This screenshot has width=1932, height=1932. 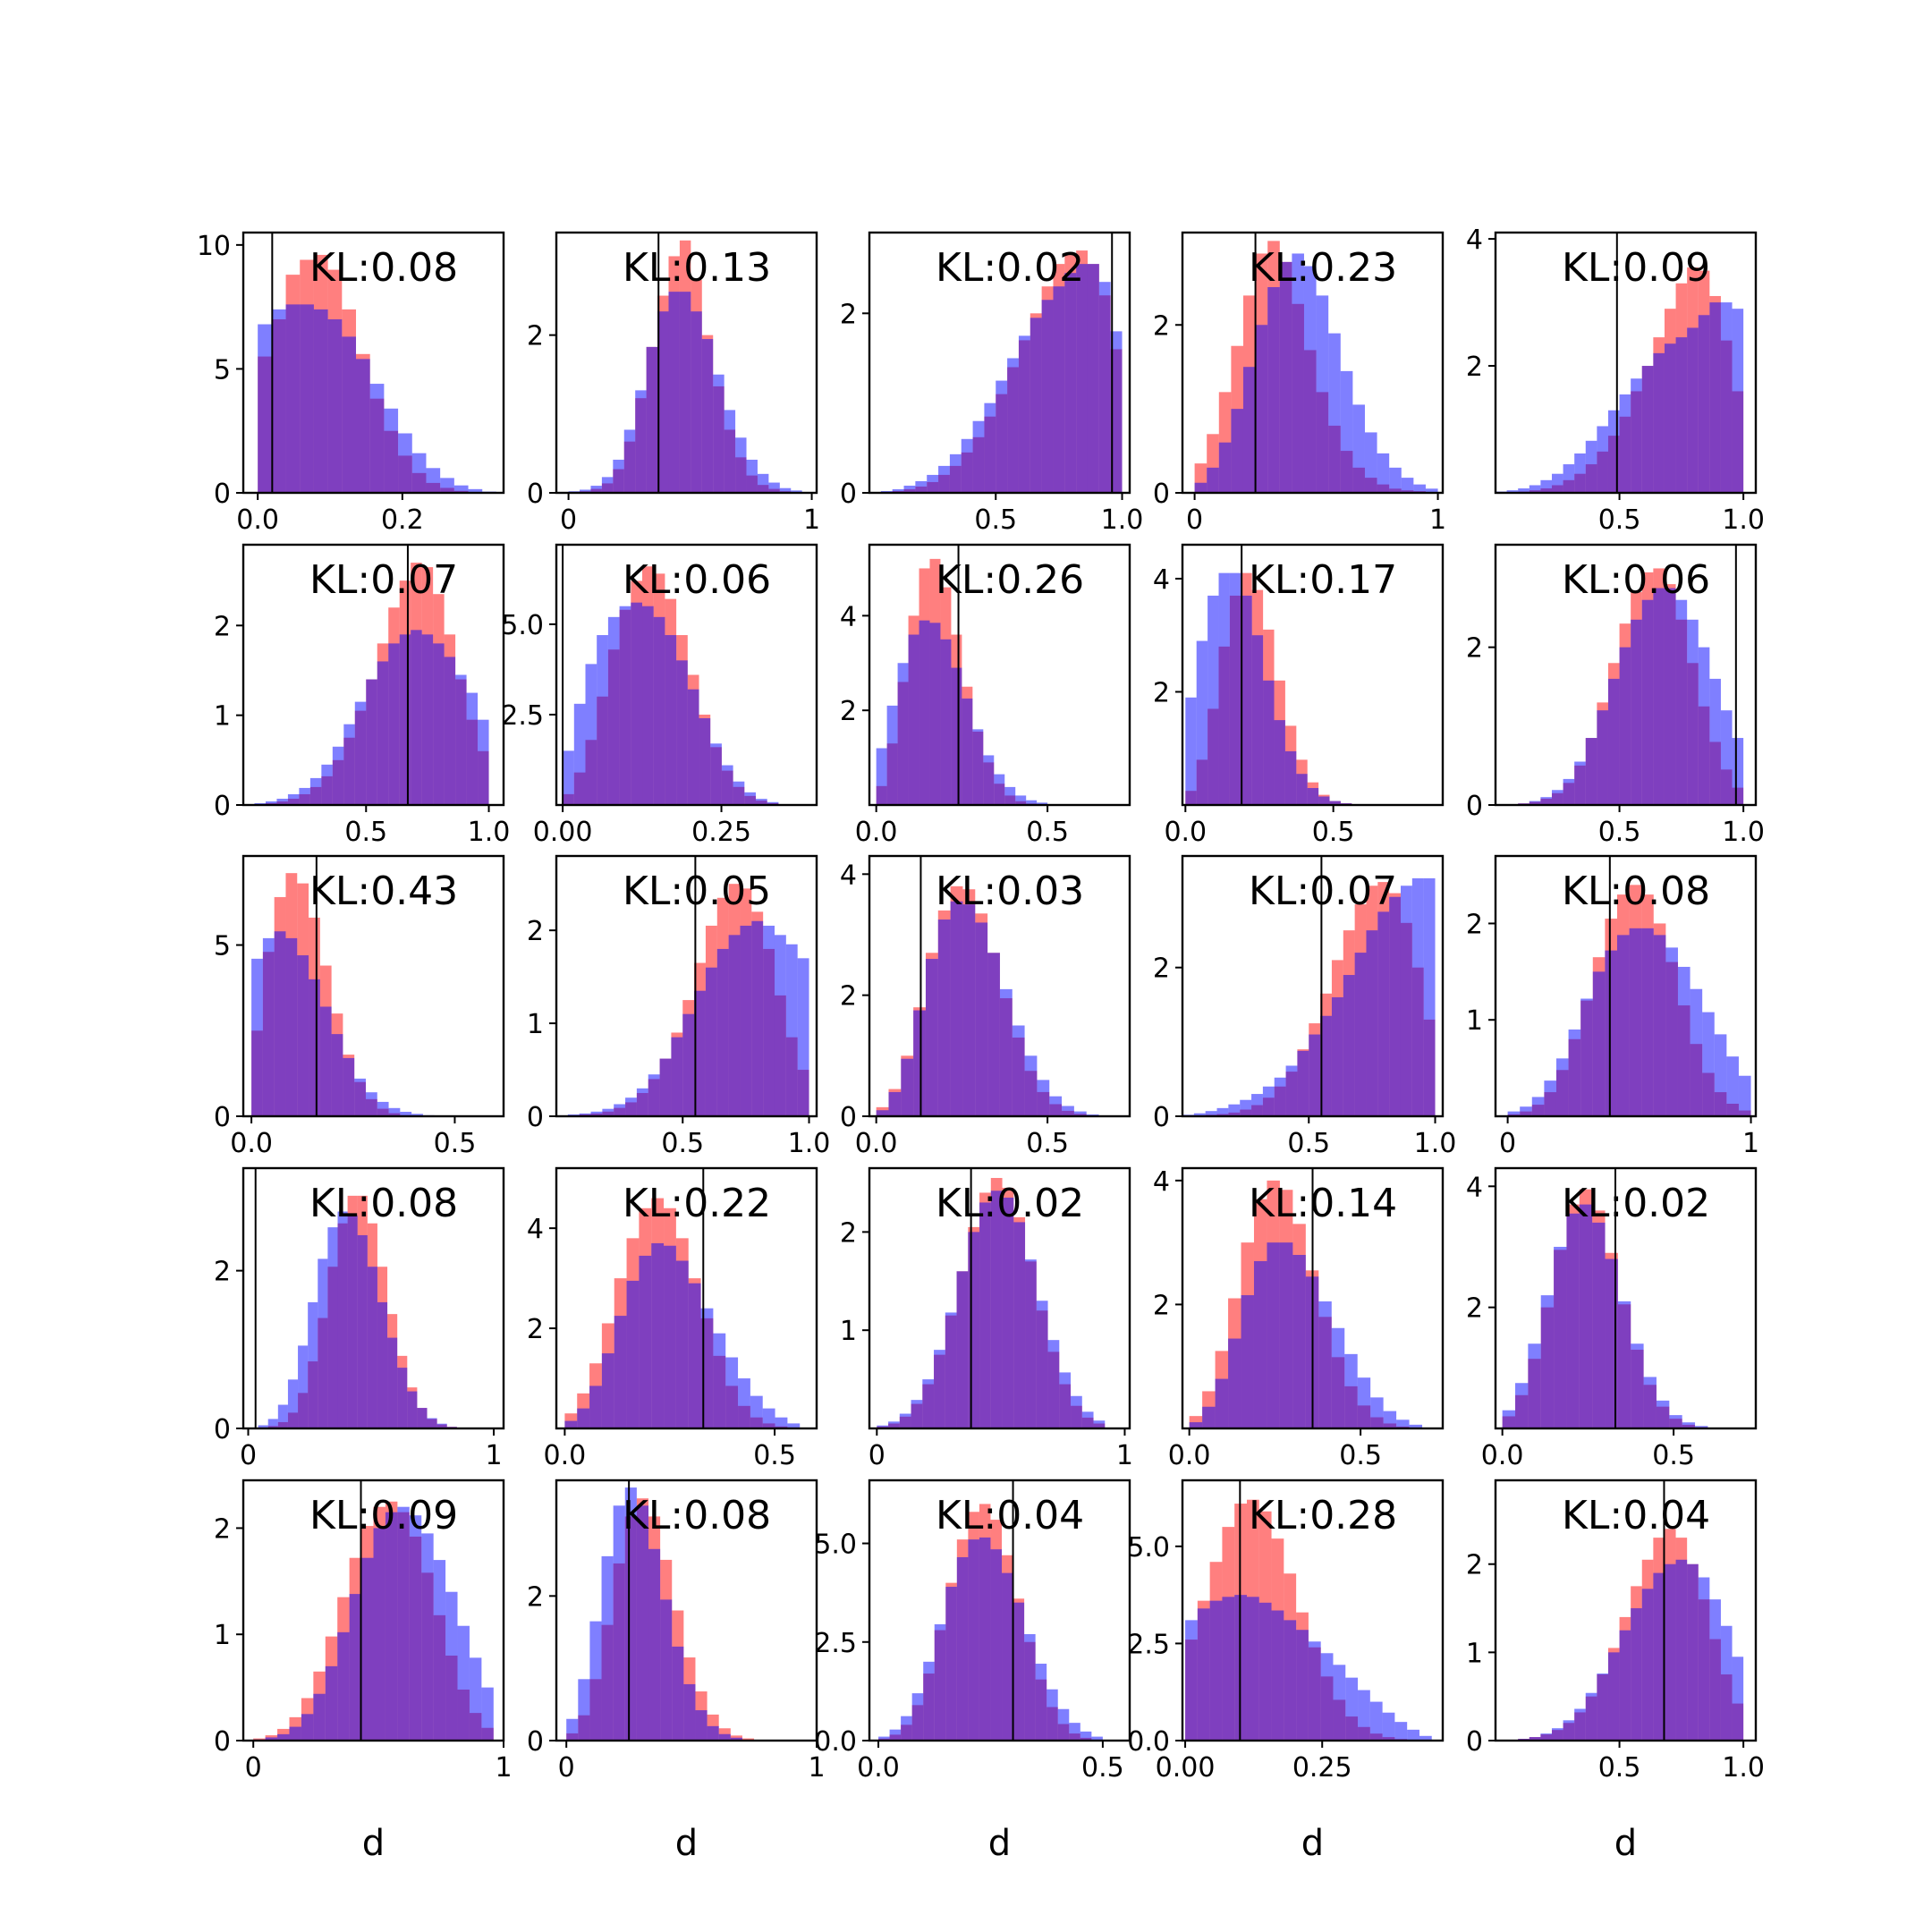 What do you see at coordinates (568, 520) in the screenshot?
I see `panel-1-2-xtick-label-1: 0` at bounding box center [568, 520].